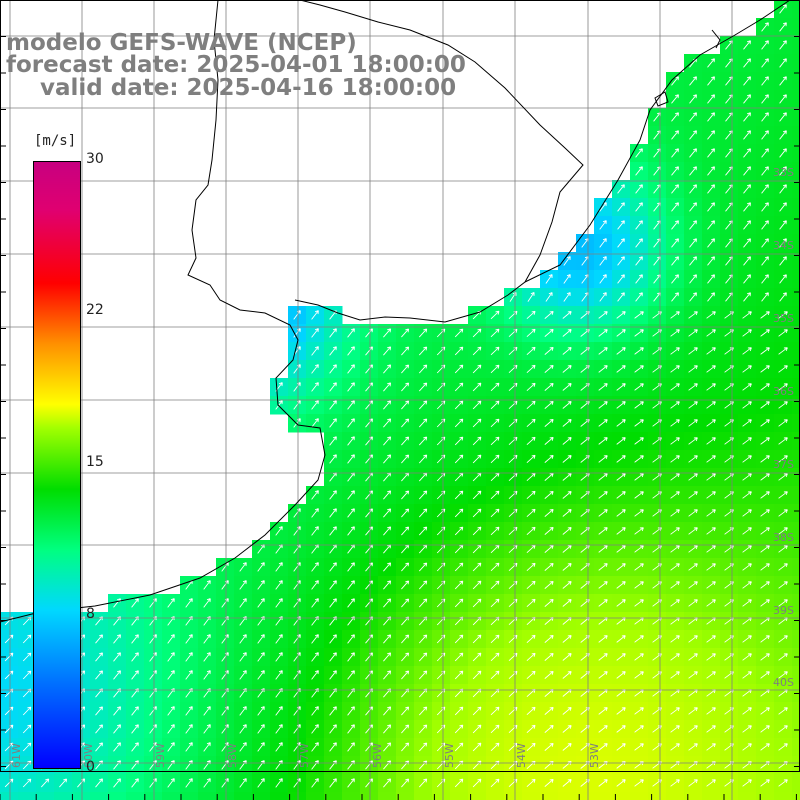 The width and height of the screenshot is (800, 800). Describe the element at coordinates (783, 537) in the screenshot. I see `lat-label: 38S` at that location.